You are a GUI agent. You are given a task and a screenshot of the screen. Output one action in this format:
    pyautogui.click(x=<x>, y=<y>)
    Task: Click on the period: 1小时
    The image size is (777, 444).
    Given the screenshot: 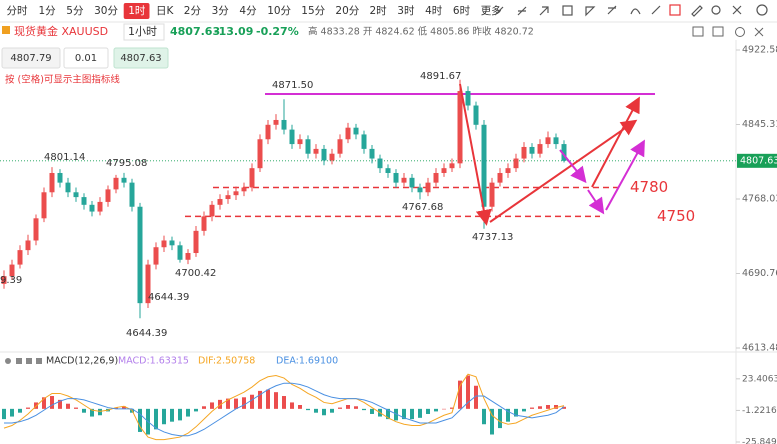 What is the action you would take?
    pyautogui.click(x=142, y=31)
    